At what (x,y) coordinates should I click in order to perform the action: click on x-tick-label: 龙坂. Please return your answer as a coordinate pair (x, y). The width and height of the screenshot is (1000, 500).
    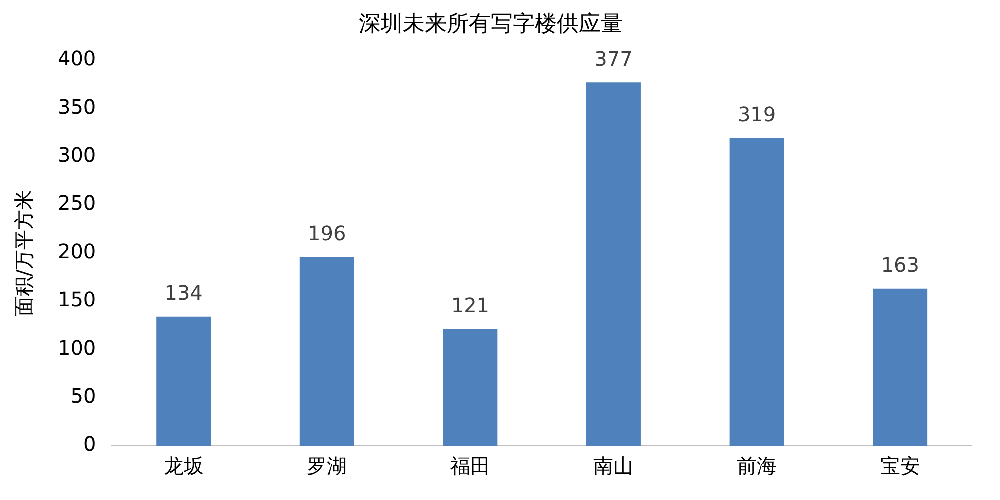
    Looking at the image, I should click on (184, 466).